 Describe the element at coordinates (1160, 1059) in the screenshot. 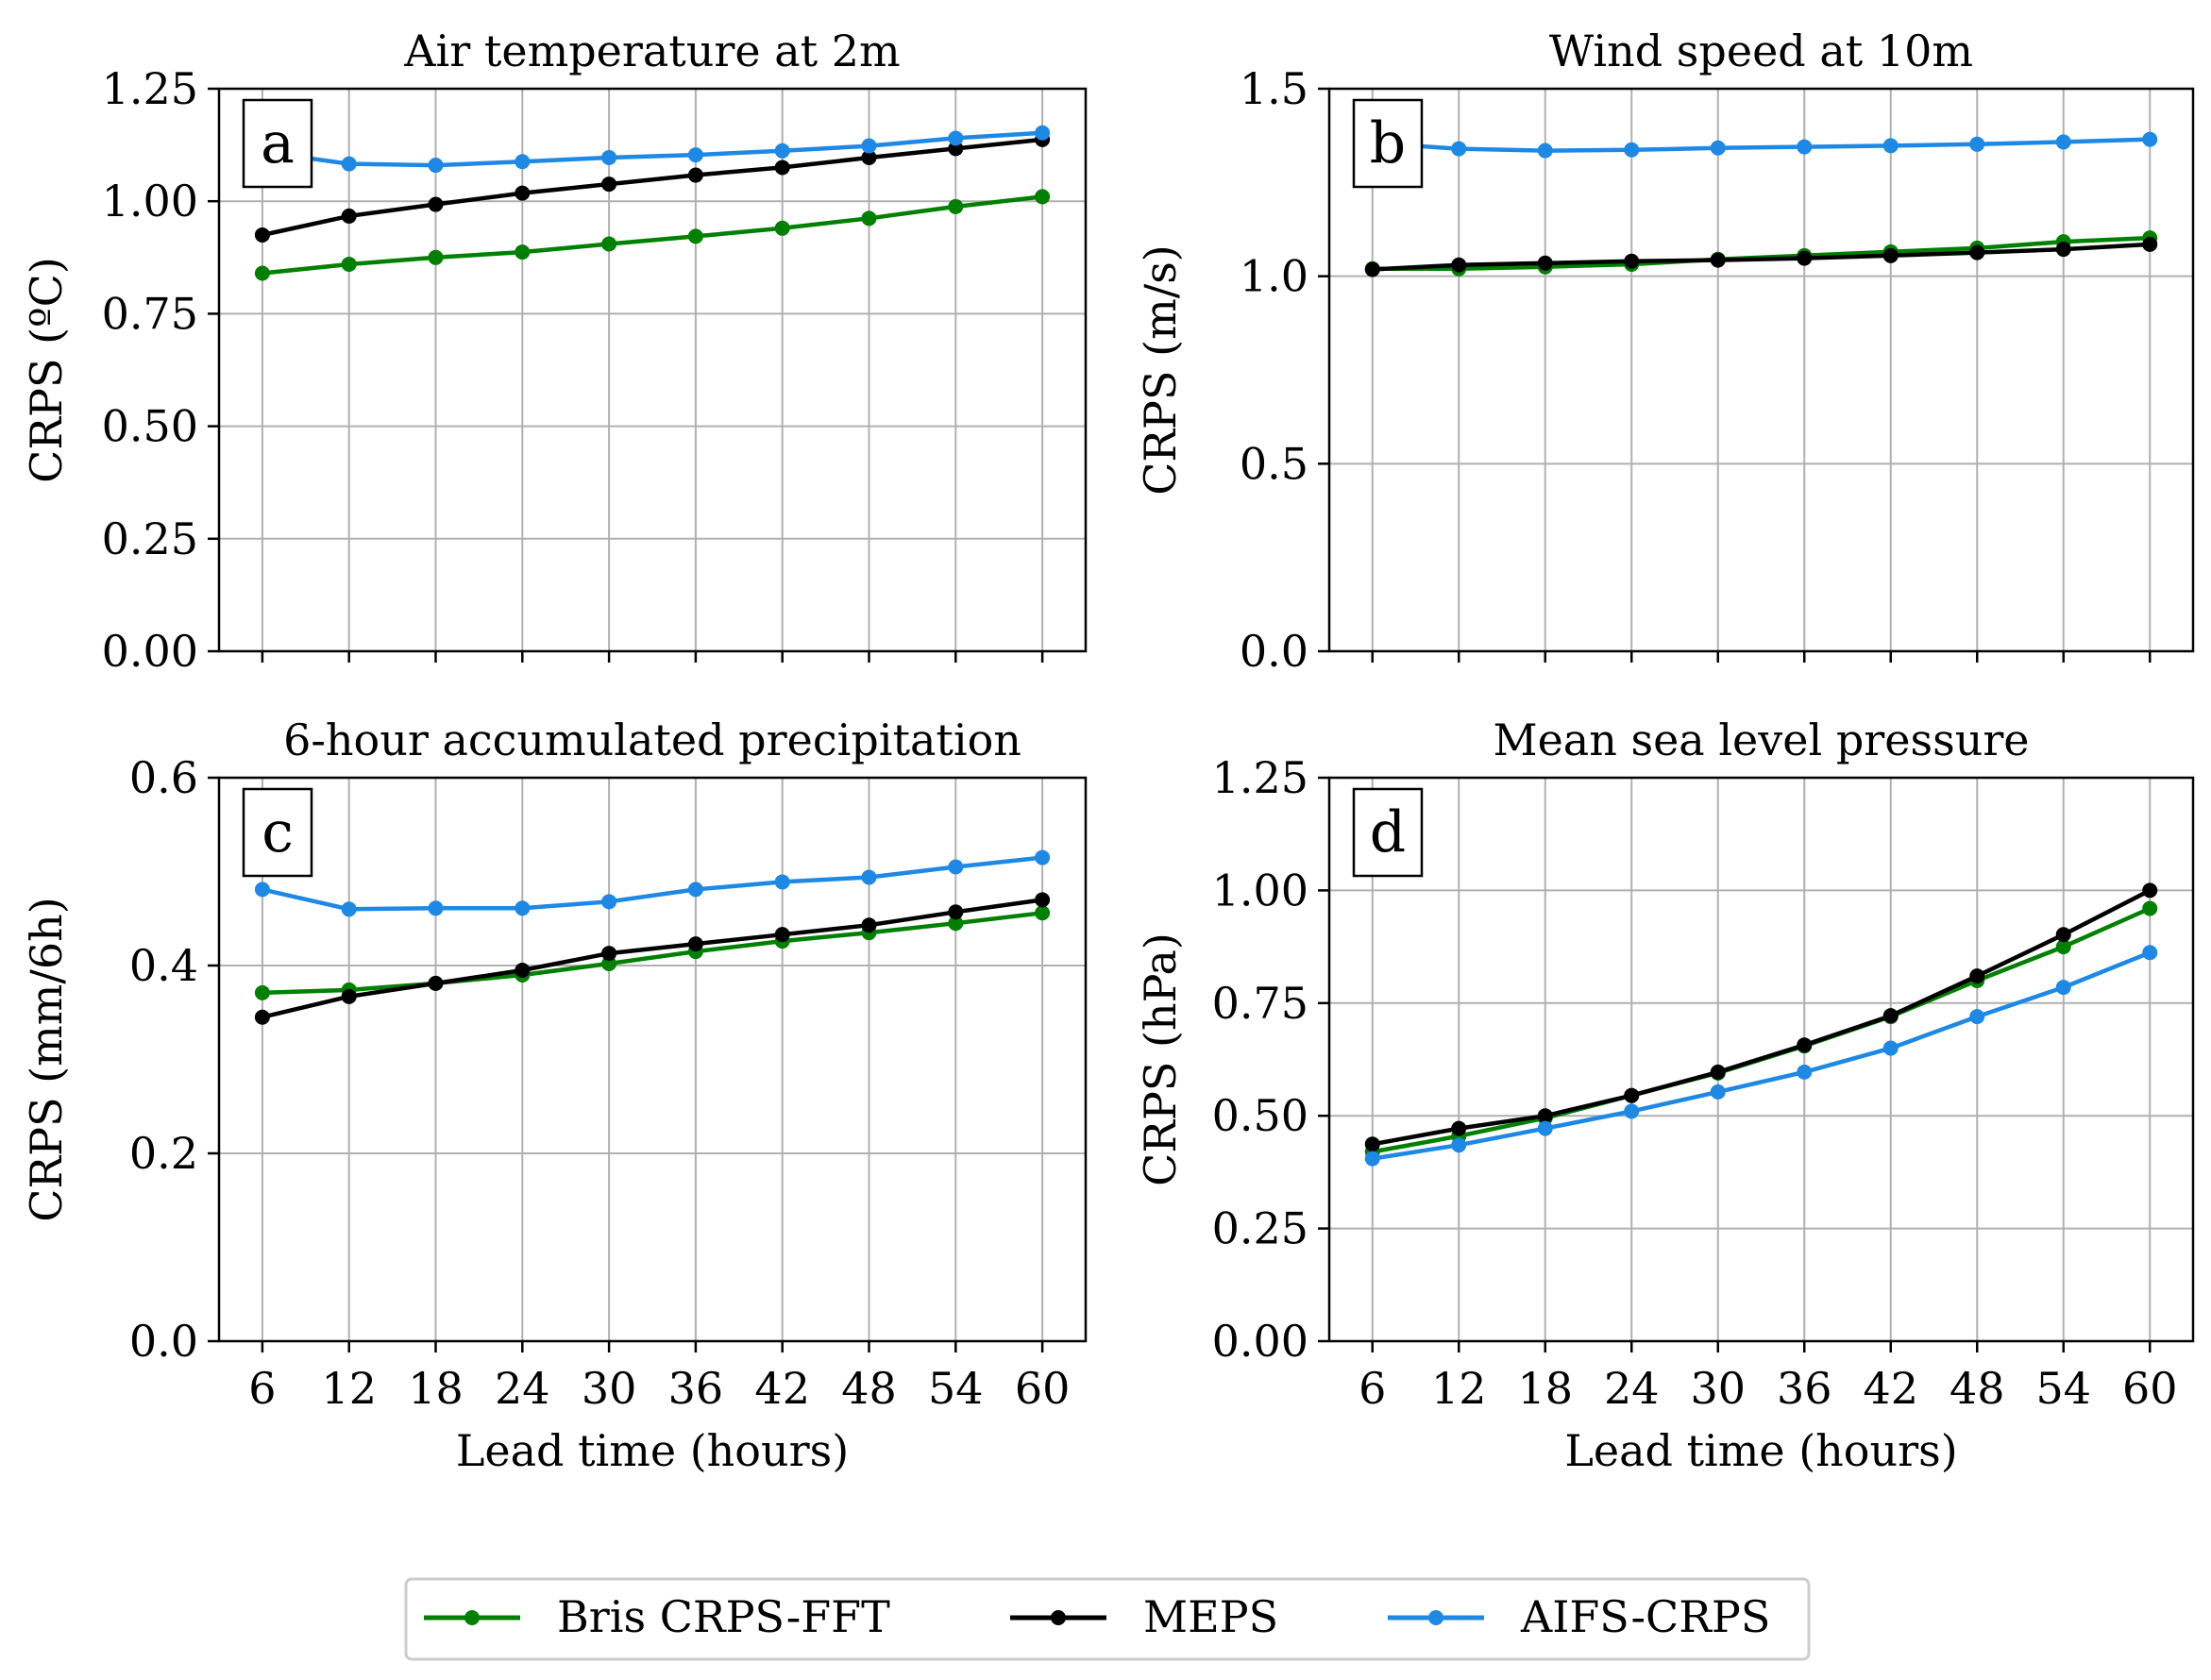

I see `panel-d-ylabel: CRPS (hPa)` at that location.